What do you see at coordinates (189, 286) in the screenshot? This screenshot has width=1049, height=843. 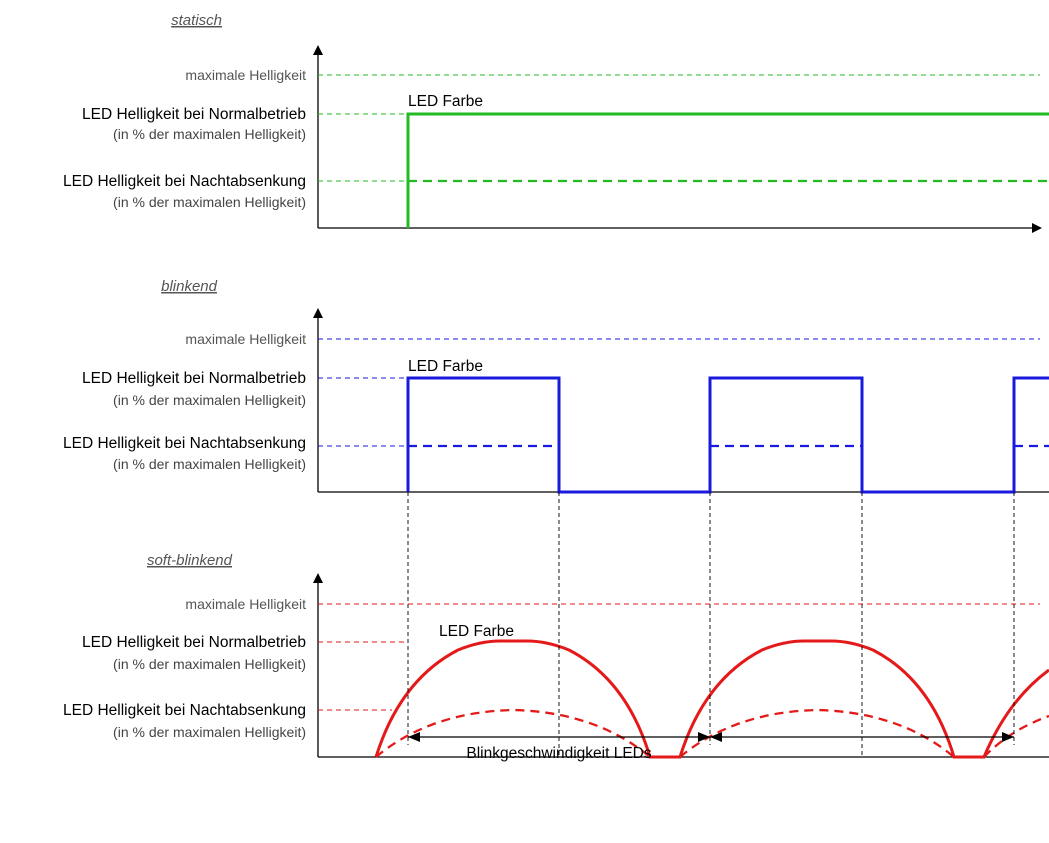 I see `panel-title-blinkend: blinkend` at bounding box center [189, 286].